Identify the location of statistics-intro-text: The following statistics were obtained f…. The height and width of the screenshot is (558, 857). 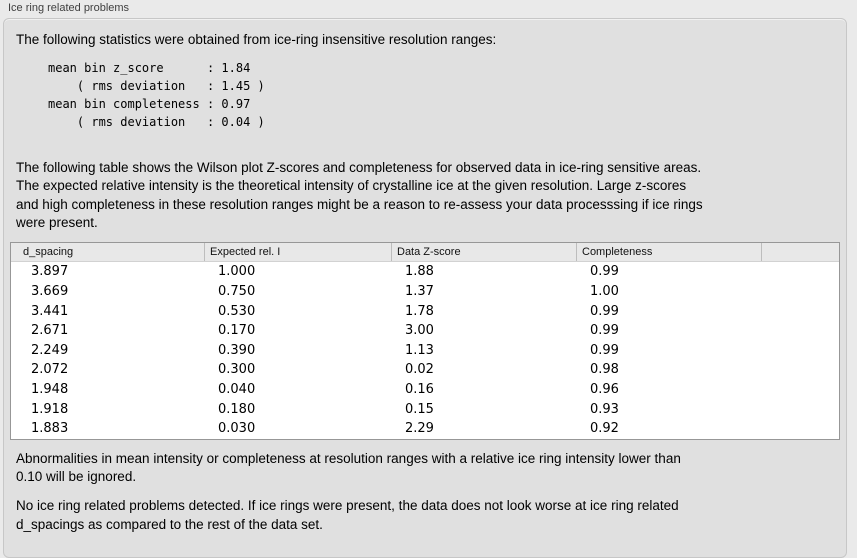
(256, 39).